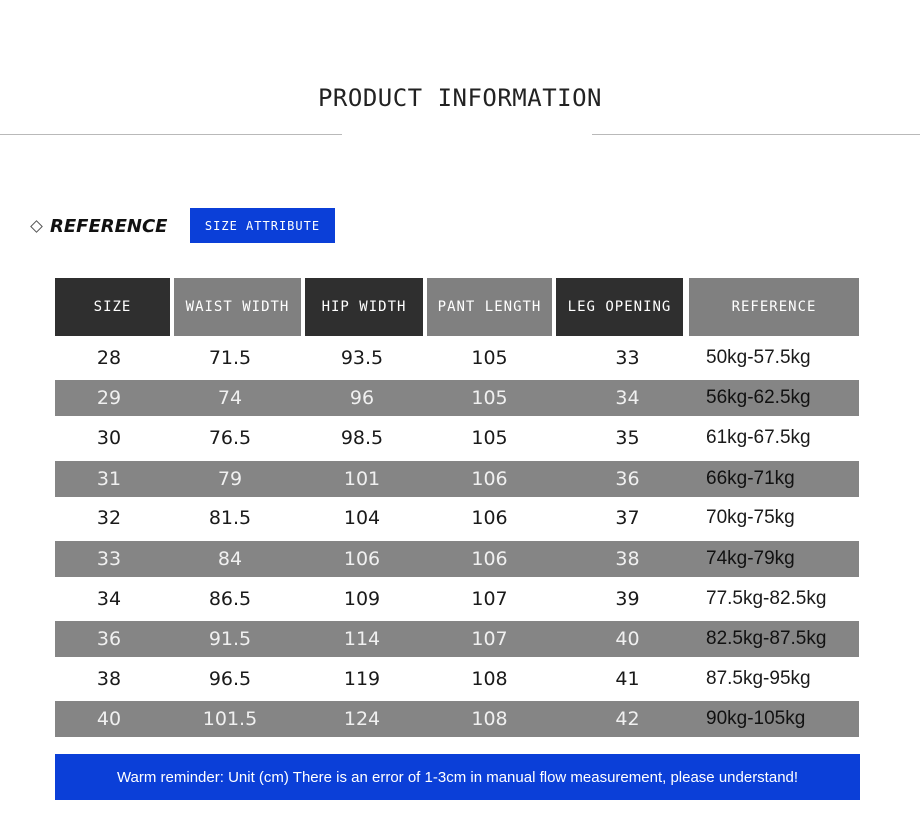  Describe the element at coordinates (109, 398) in the screenshot. I see `cell-size: 29` at that location.